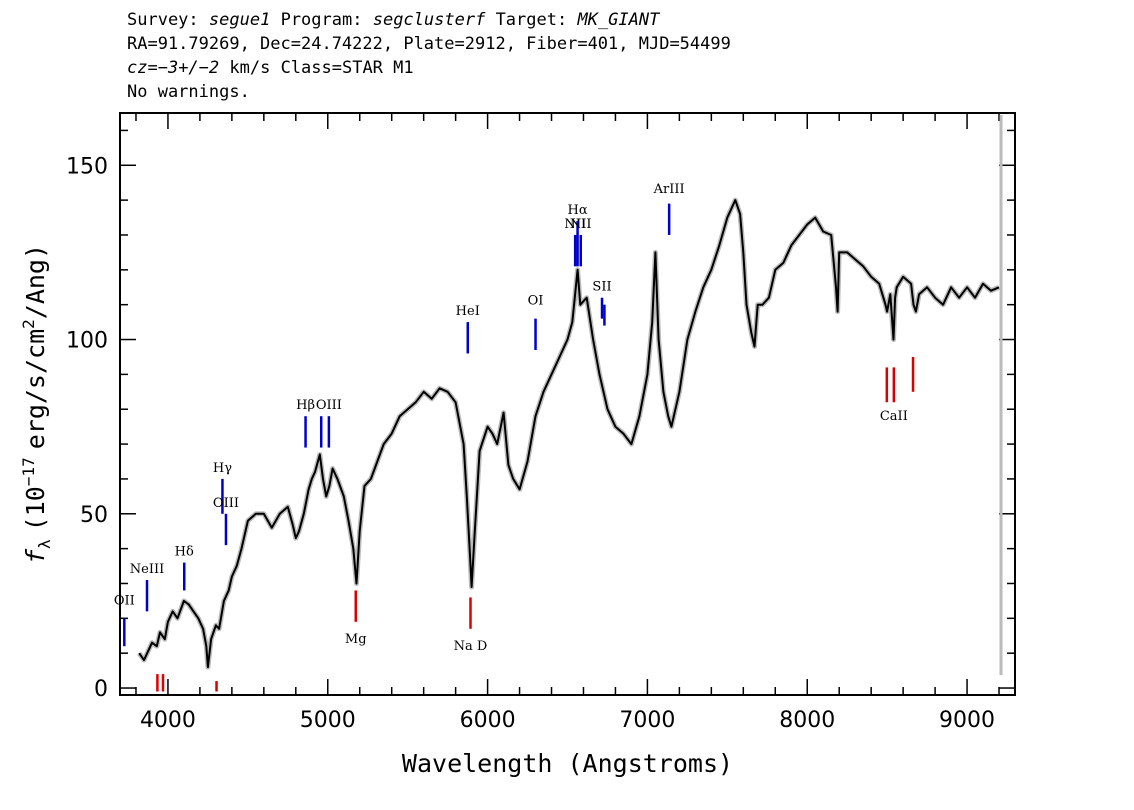 Image resolution: width=1134 pixels, height=810 pixels. I want to click on absorption_lines-label: CaII, so click(894, 416).